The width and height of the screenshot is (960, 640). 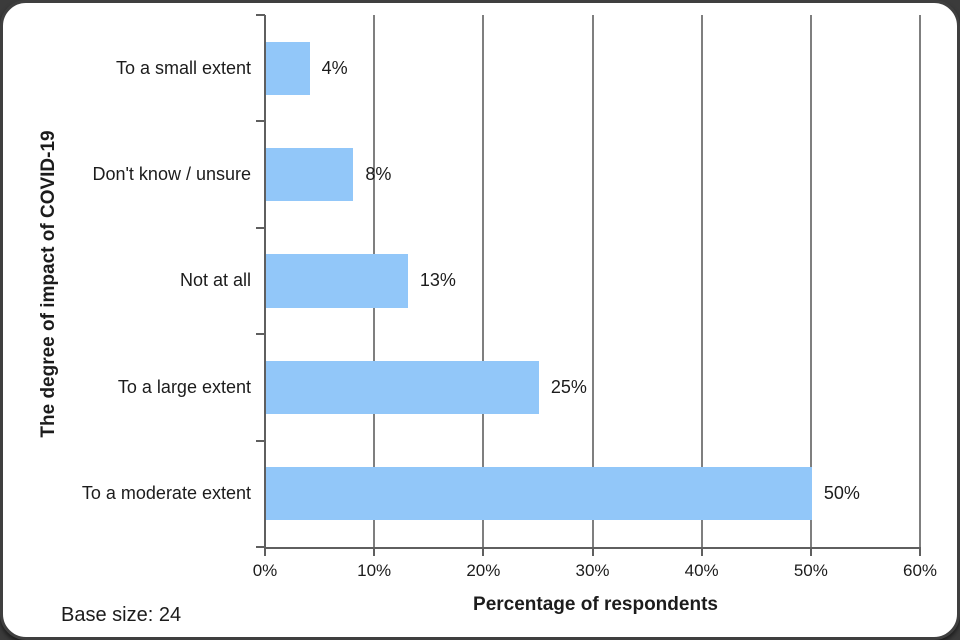 What do you see at coordinates (378, 174) in the screenshot?
I see `bar-value-label: 8%` at bounding box center [378, 174].